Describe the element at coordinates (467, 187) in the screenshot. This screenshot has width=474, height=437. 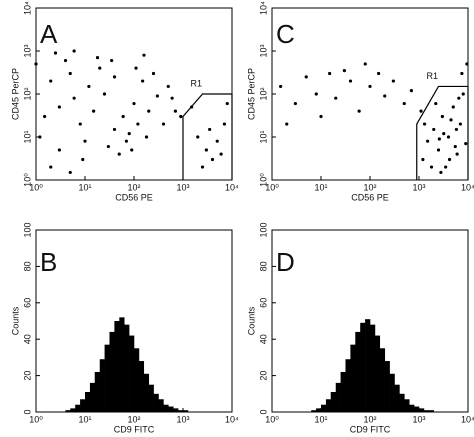
I see `x-tick-label: 10⁴` at that location.